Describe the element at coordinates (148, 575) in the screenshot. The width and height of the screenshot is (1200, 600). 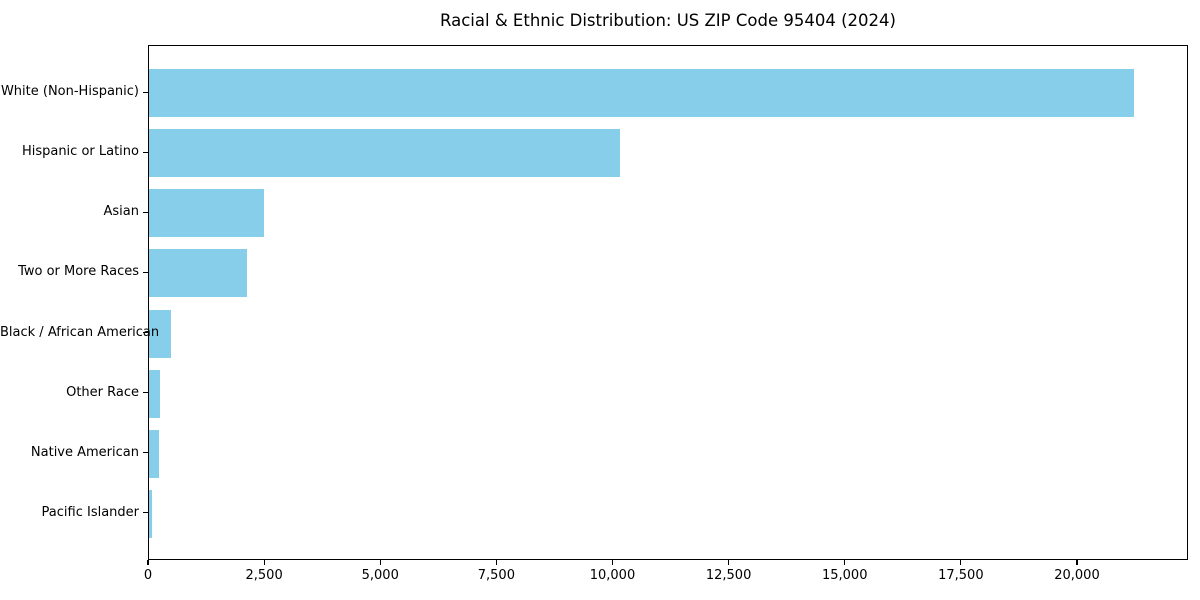
I see `x-tick-label-0: 0` at that location.